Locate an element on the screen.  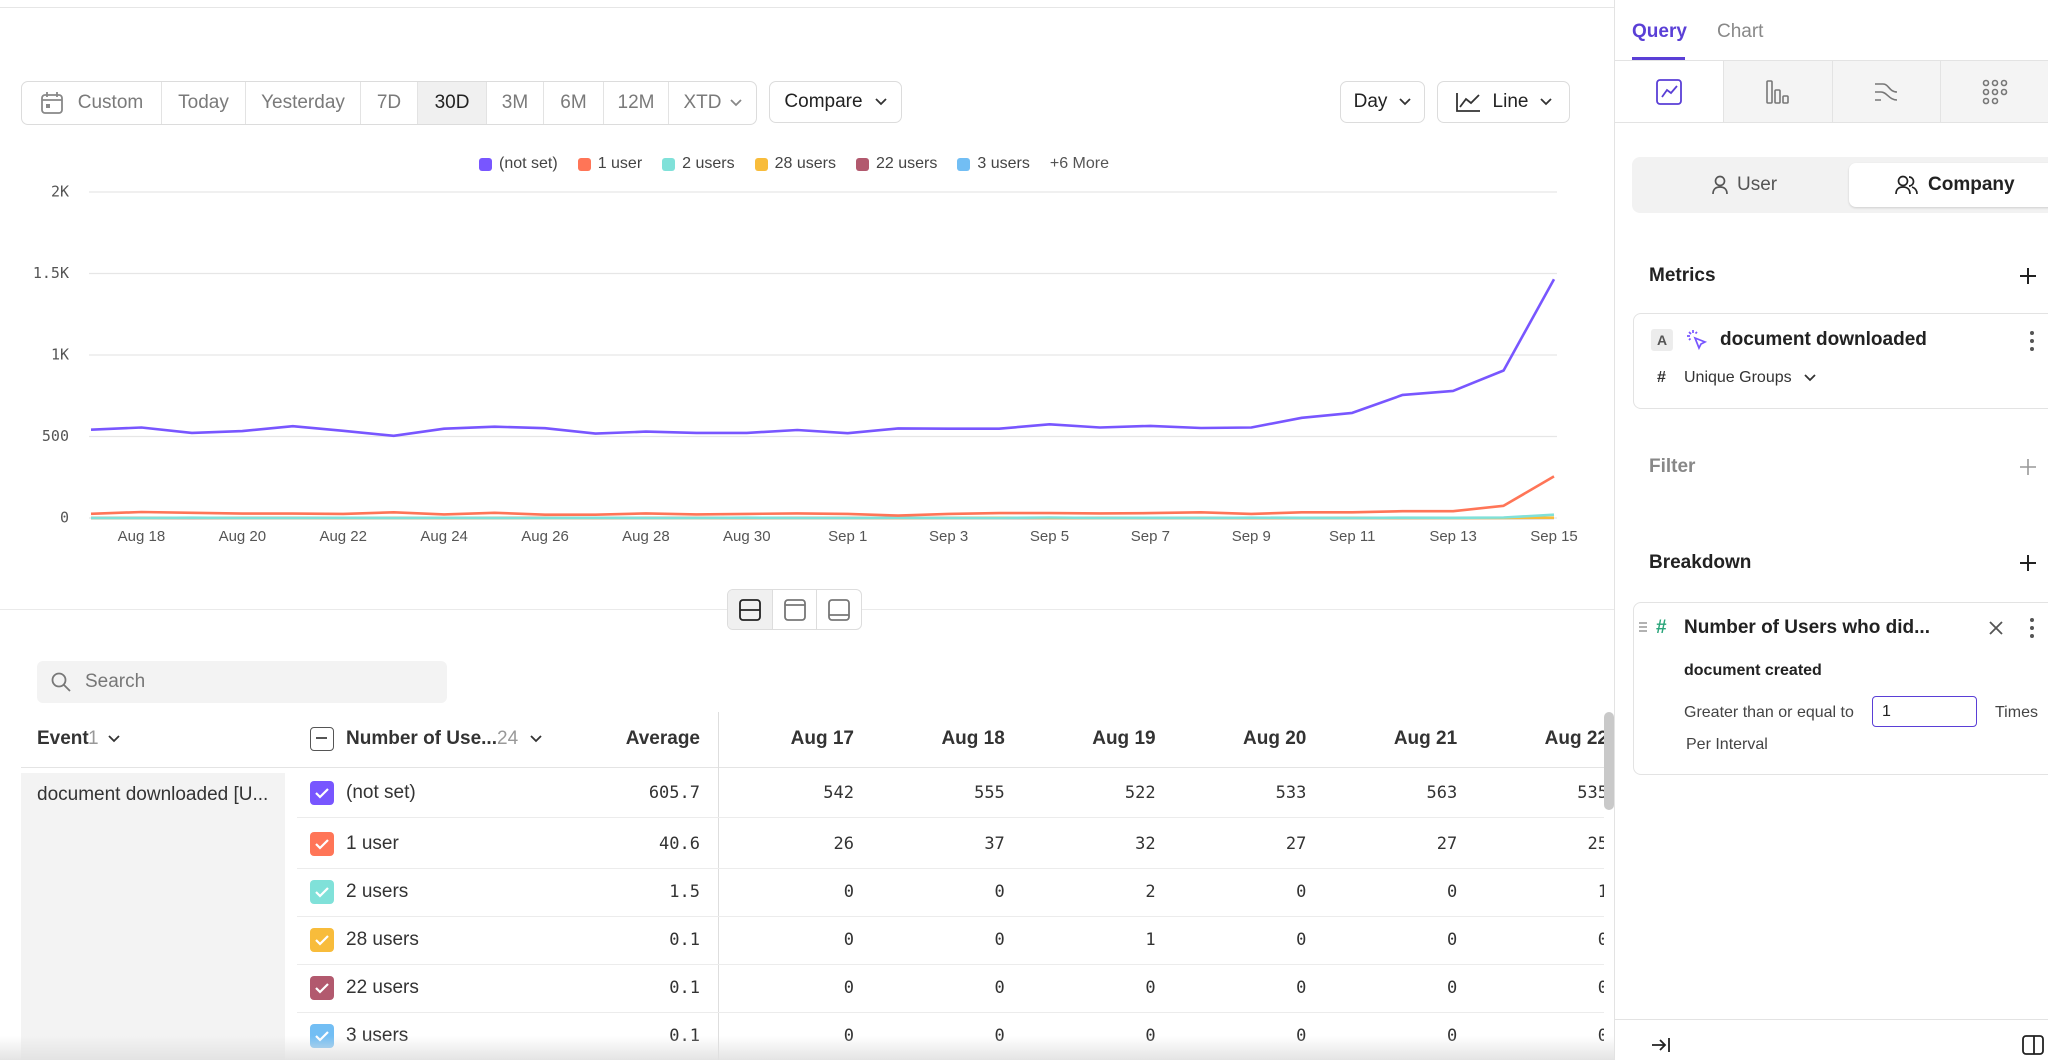
row-average: 605.7 is located at coordinates (674, 793).